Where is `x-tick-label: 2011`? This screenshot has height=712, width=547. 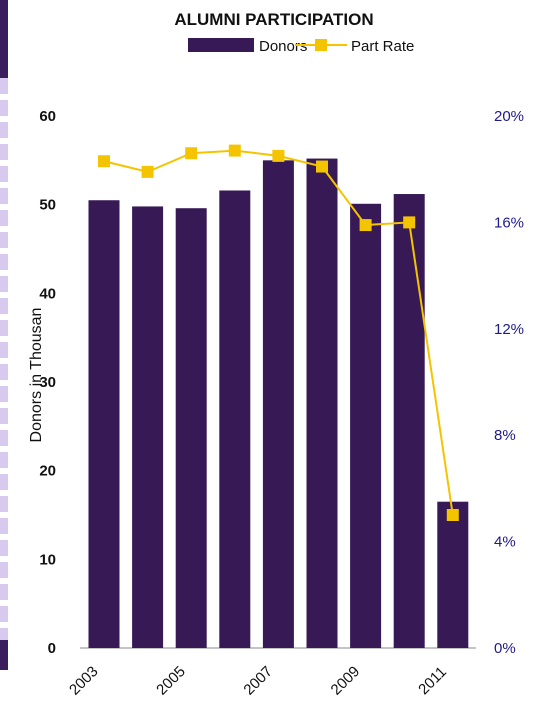
x-tick-label: 2011 is located at coordinates (432, 680).